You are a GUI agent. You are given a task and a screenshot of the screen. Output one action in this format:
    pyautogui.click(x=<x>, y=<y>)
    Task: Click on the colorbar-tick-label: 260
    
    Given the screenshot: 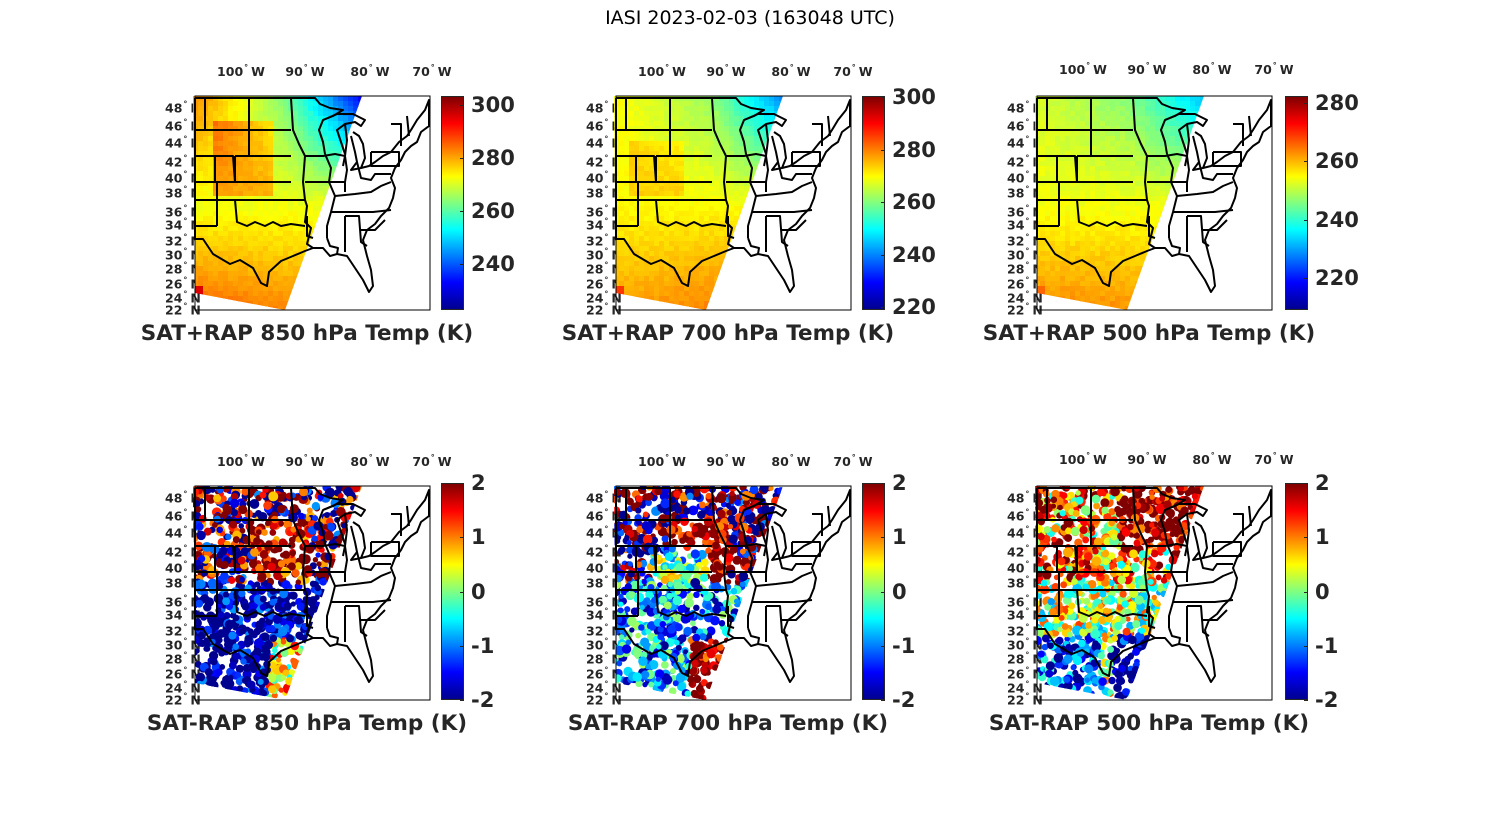 What is the action you would take?
    pyautogui.click(x=493, y=210)
    